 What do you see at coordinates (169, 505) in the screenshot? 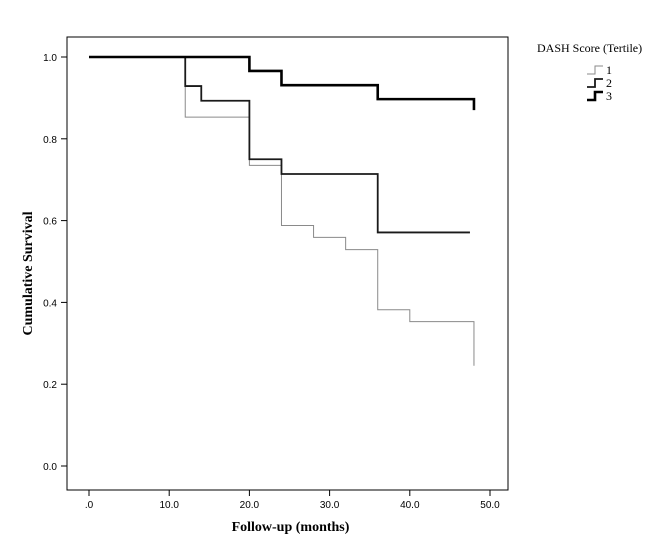
I see `x-tick-label: 10.0` at bounding box center [169, 505].